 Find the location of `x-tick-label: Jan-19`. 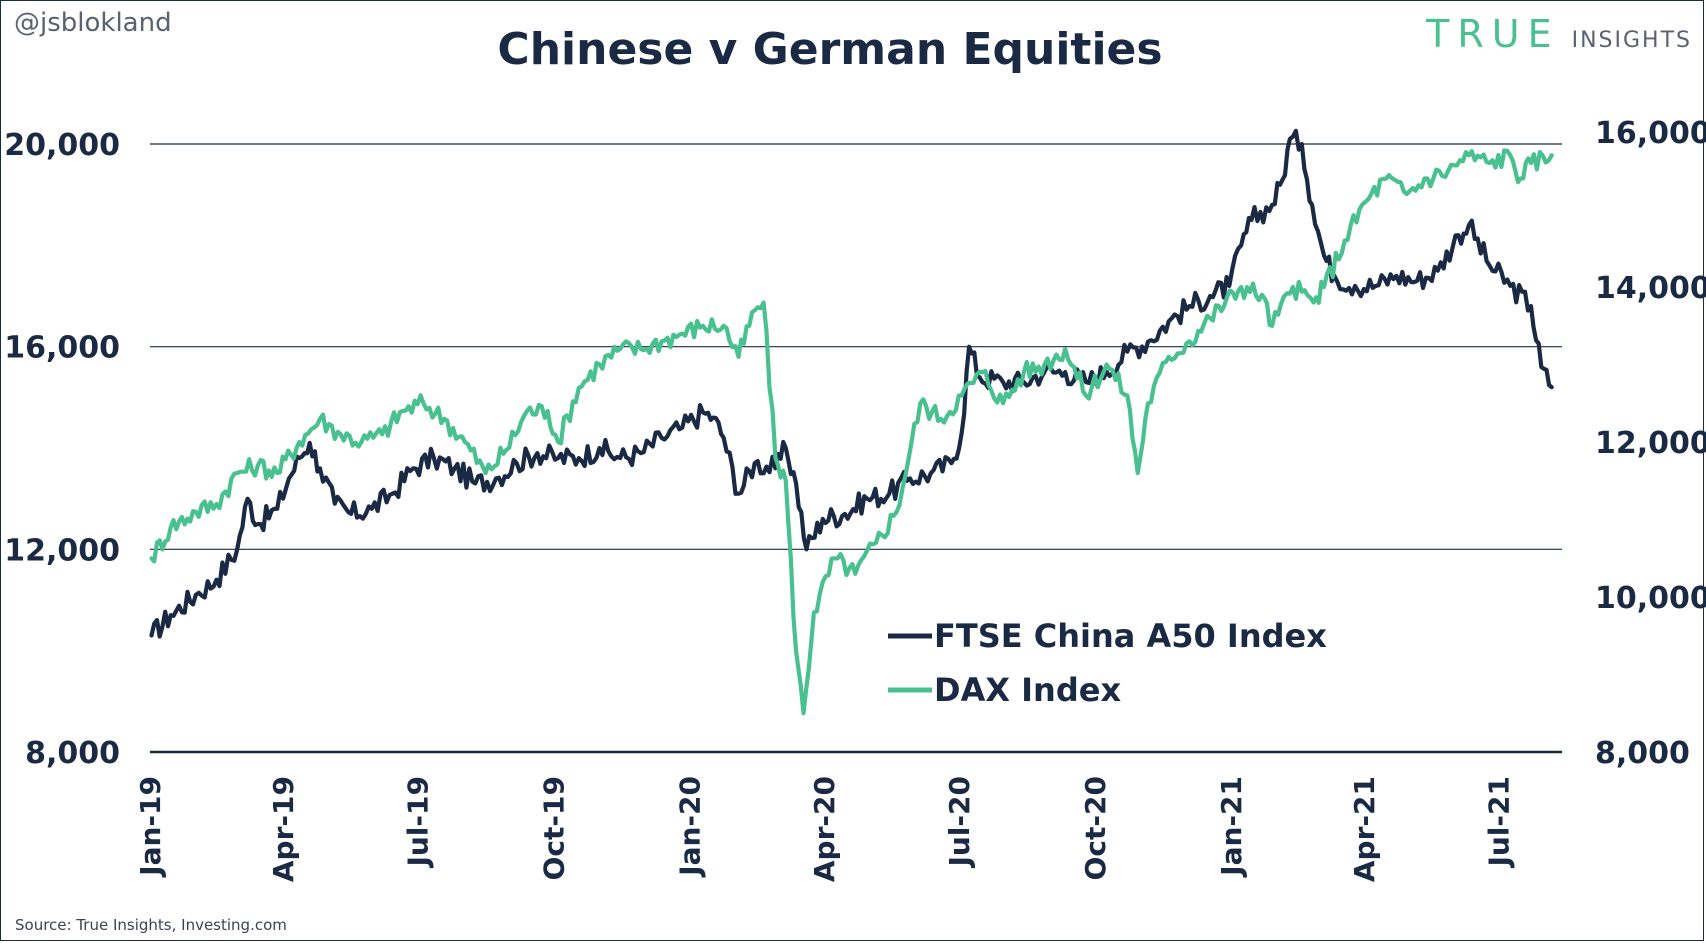

x-tick-label: Jan-19 is located at coordinates (150, 827).